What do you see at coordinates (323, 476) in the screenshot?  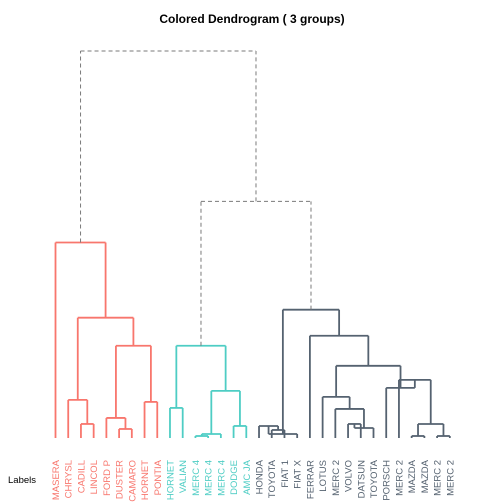 I see `leaf-label: LOTUS` at bounding box center [323, 476].